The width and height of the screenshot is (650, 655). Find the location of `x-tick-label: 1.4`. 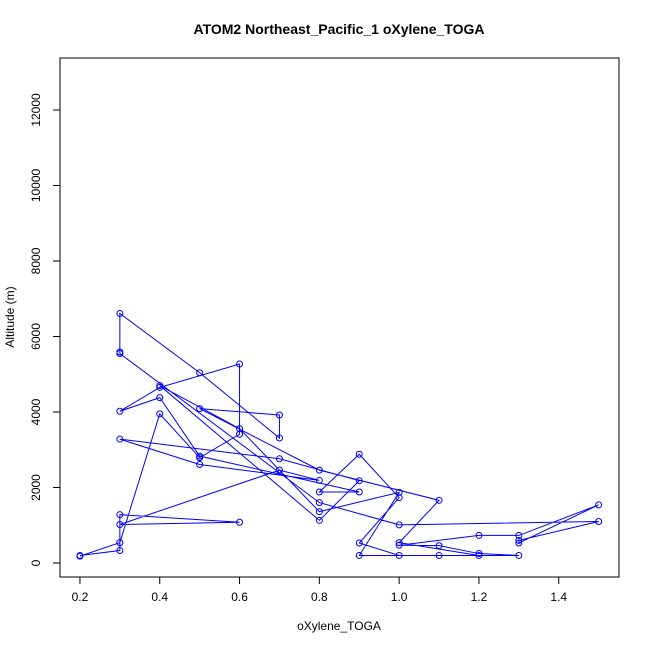

x-tick-label: 1.4 is located at coordinates (558, 597).